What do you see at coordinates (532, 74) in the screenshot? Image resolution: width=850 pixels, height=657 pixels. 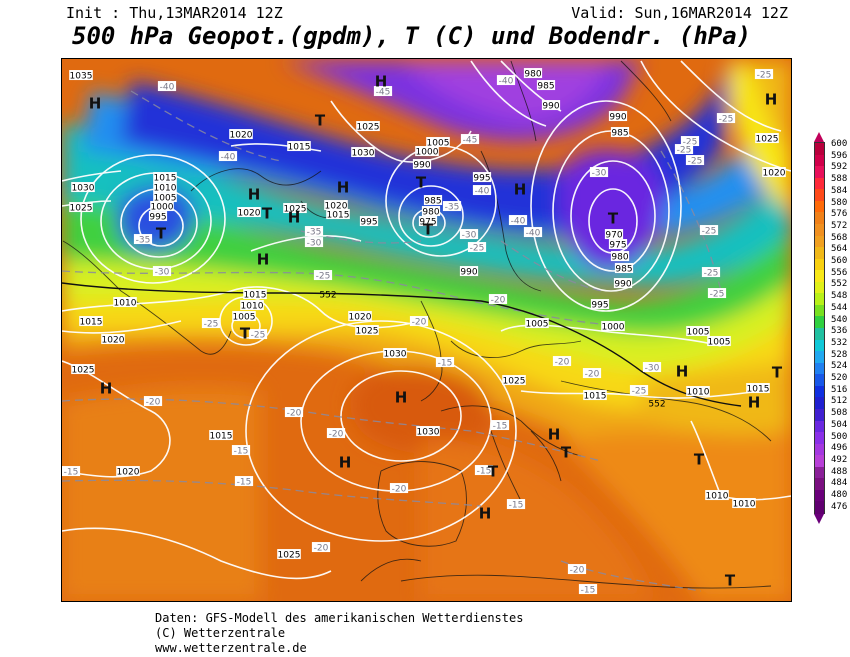 I see `pressure-label: 980` at bounding box center [532, 74].